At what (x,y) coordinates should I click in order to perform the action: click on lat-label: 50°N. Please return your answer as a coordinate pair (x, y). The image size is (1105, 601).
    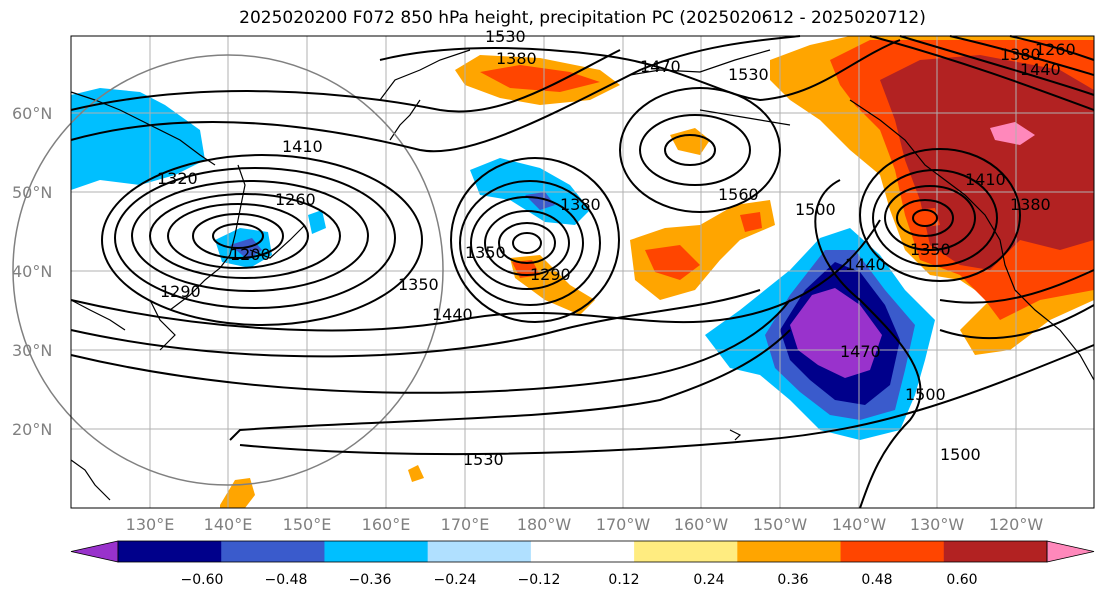
    Looking at the image, I should click on (32, 192).